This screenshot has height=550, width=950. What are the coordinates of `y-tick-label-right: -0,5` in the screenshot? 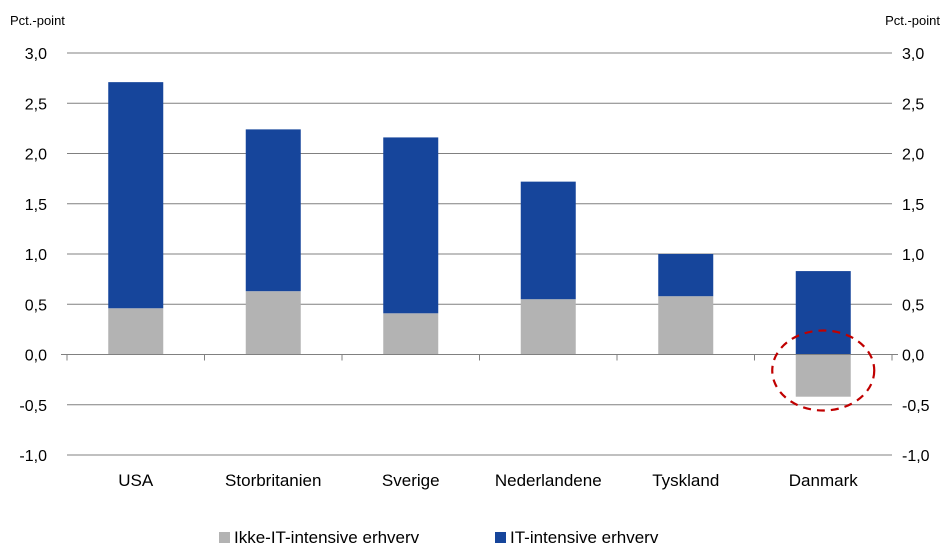 It's located at (916, 406).